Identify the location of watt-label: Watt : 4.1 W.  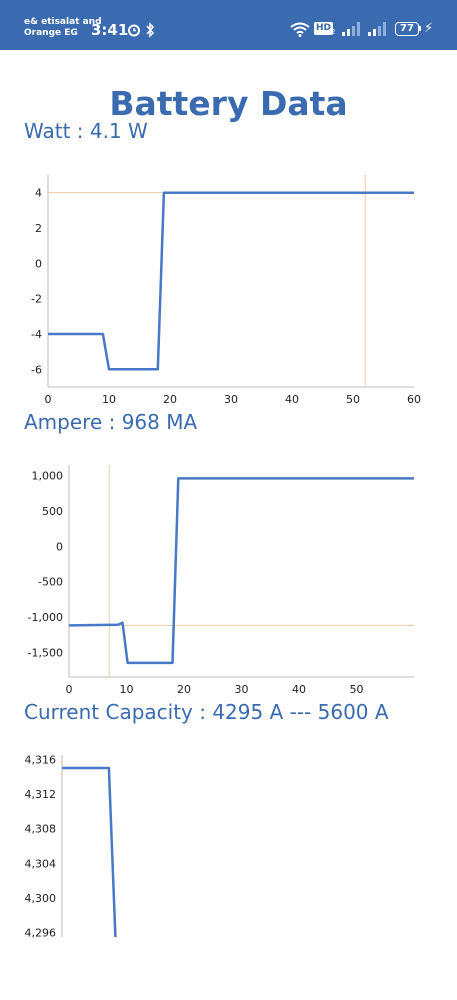
(86, 131).